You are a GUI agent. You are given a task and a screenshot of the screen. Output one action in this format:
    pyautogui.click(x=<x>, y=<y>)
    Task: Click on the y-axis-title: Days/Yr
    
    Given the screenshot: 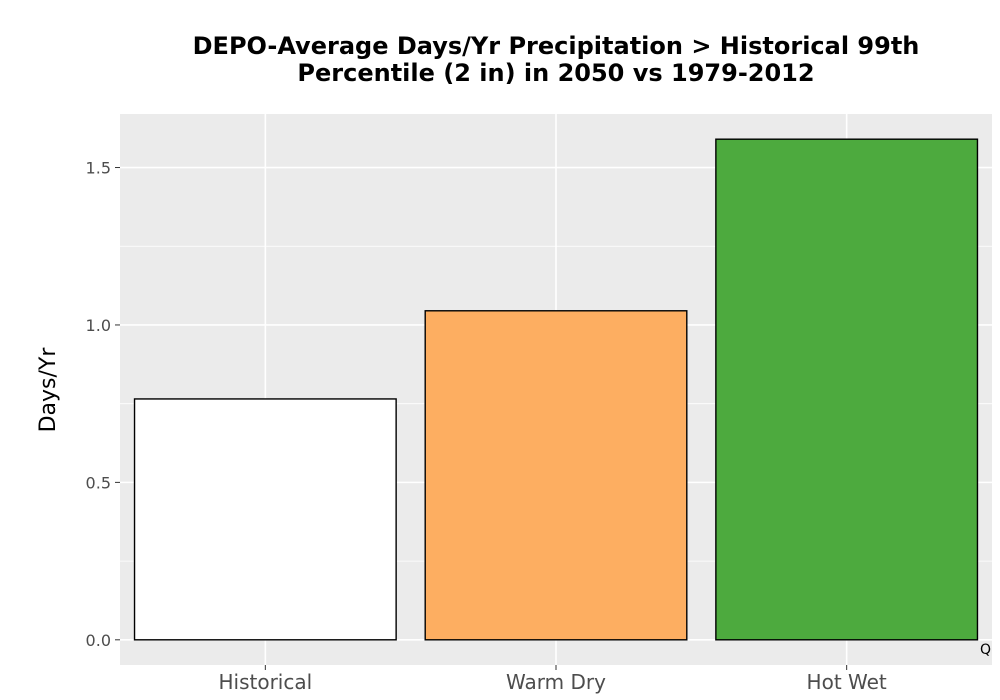 What is the action you would take?
    pyautogui.click(x=48, y=390)
    